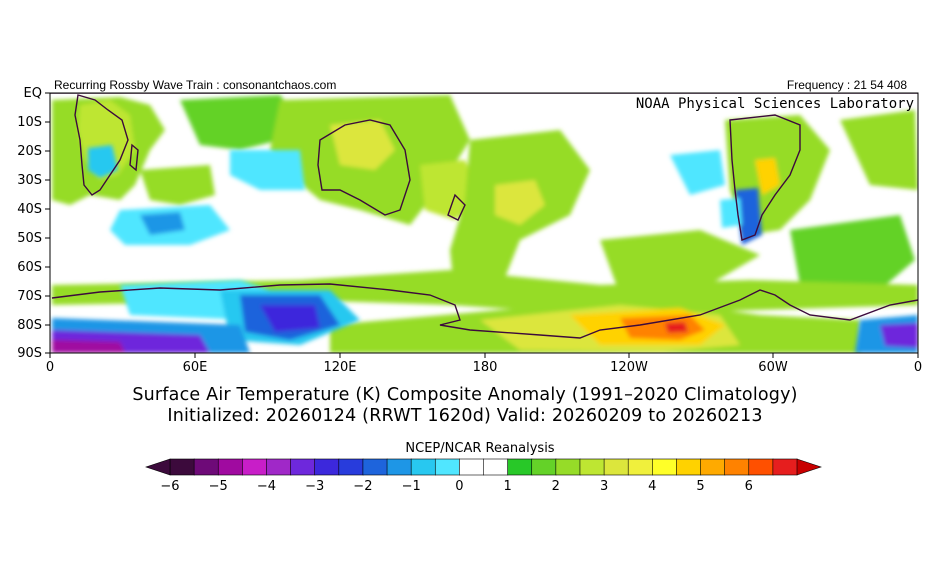  I want to click on cool-region-east-antarctica-core, so click(290, 318).